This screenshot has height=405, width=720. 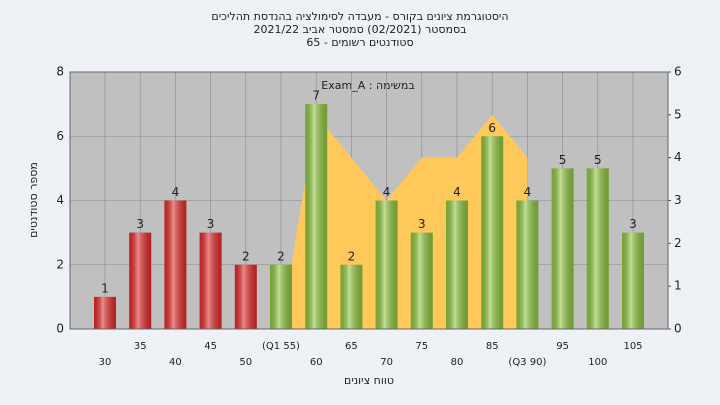 I want to click on chart-subtitle: סטודנטים רשומים - 65, so click(x=359, y=42).